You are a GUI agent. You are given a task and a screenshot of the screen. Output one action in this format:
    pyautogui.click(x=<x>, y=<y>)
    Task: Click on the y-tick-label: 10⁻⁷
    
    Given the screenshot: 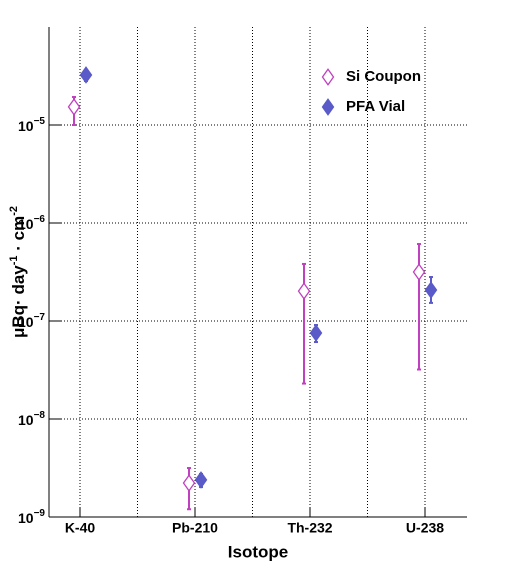 What is the action you would take?
    pyautogui.click(x=31, y=321)
    